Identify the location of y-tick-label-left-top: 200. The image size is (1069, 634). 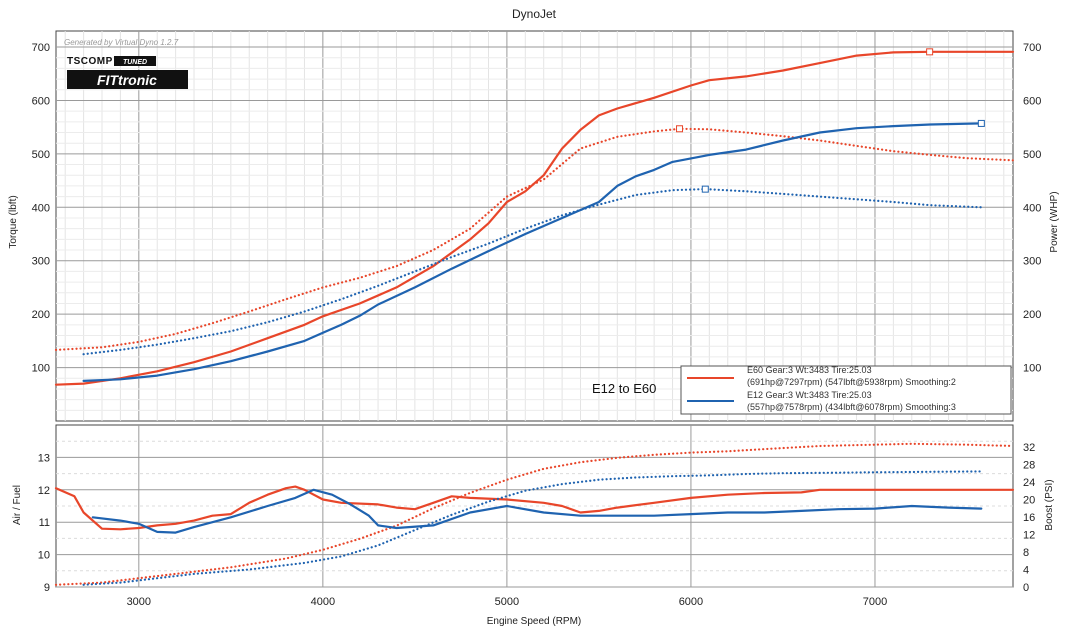
(41, 315).